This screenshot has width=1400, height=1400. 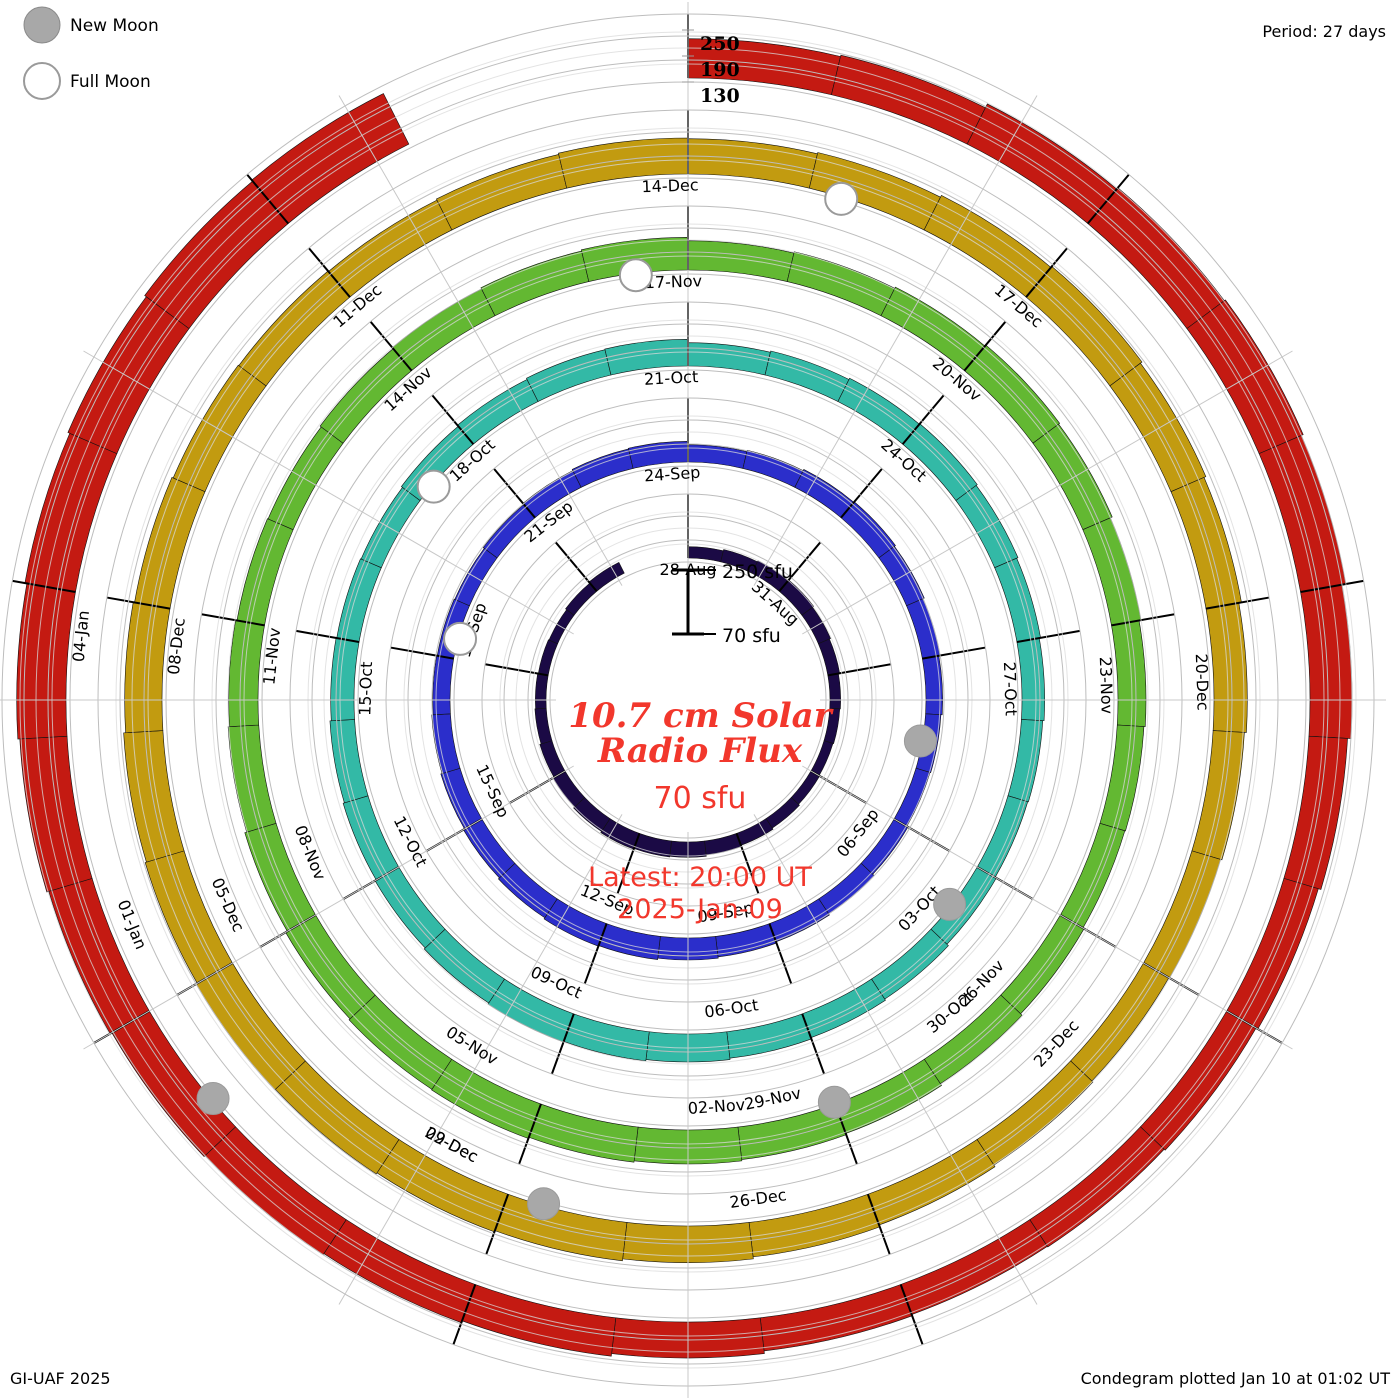 I want to click on credit-right: Condegram plotted Jan 10 at 01:02 UT, so click(x=1235, y=1378).